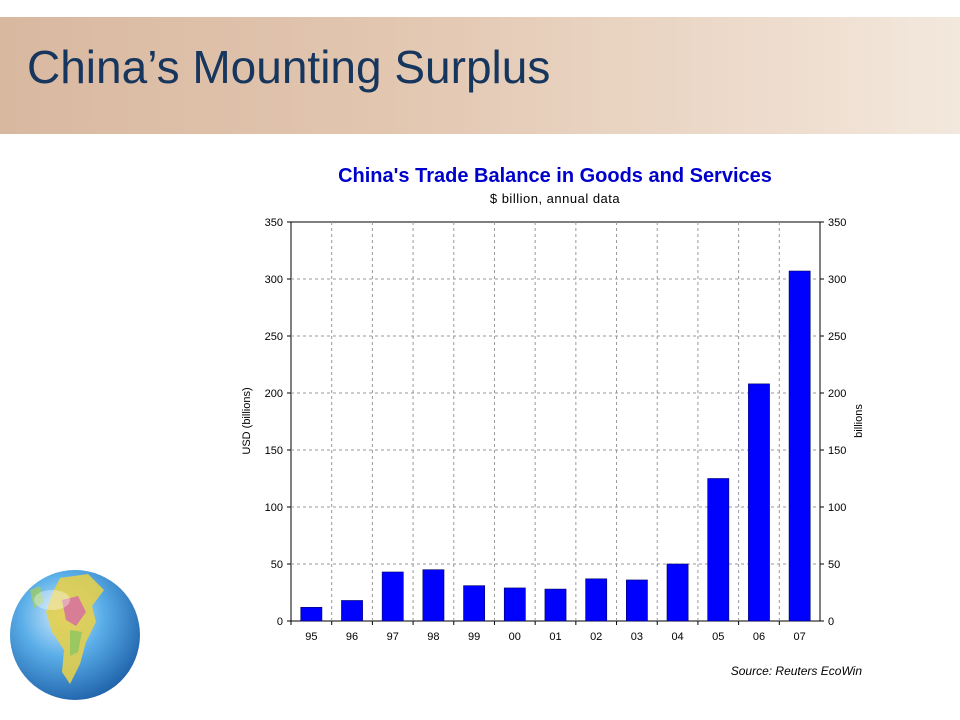 Image resolution: width=960 pixels, height=720 pixels. What do you see at coordinates (800, 637) in the screenshot?
I see `x-tick-label-07: 07` at bounding box center [800, 637].